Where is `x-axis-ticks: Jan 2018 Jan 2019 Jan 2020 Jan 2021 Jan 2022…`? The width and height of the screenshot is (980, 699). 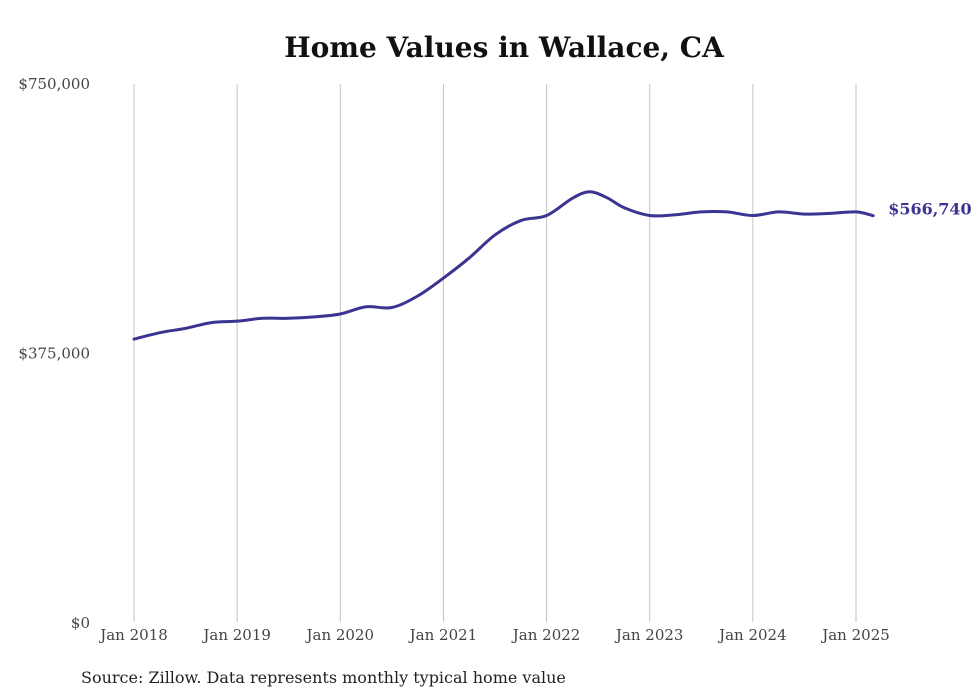
x-axis-ticks: Jan 2018 Jan 2019 Jan 2020 Jan 2021 Jan 2022… is located at coordinates (494, 635).